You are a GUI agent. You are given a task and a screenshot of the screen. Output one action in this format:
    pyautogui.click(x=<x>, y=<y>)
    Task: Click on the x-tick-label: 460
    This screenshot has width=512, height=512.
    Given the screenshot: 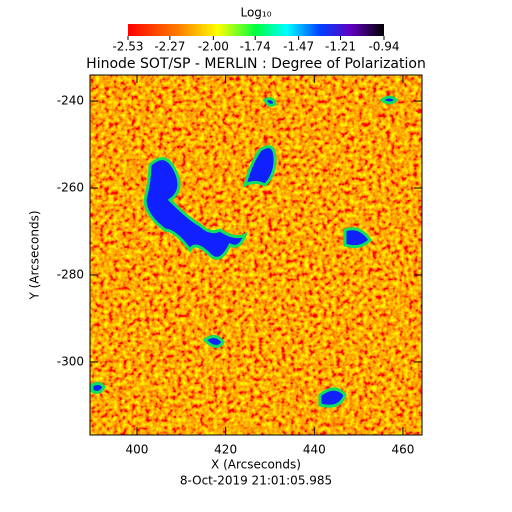 What is the action you would take?
    pyautogui.click(x=402, y=450)
    